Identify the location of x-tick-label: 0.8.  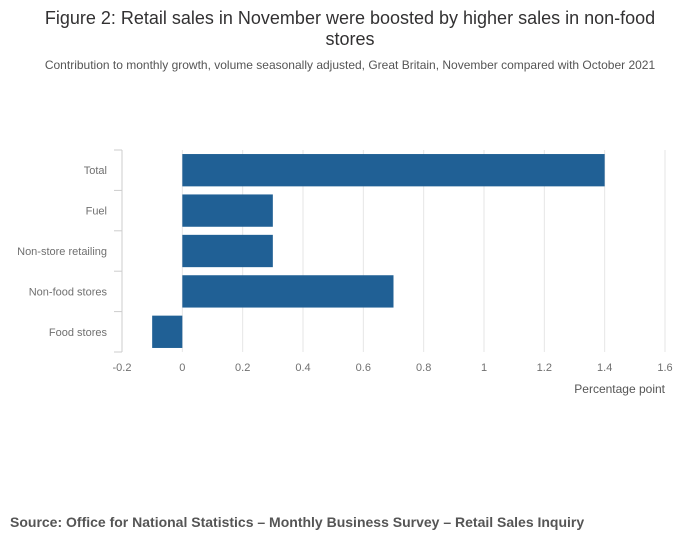
(423, 368).